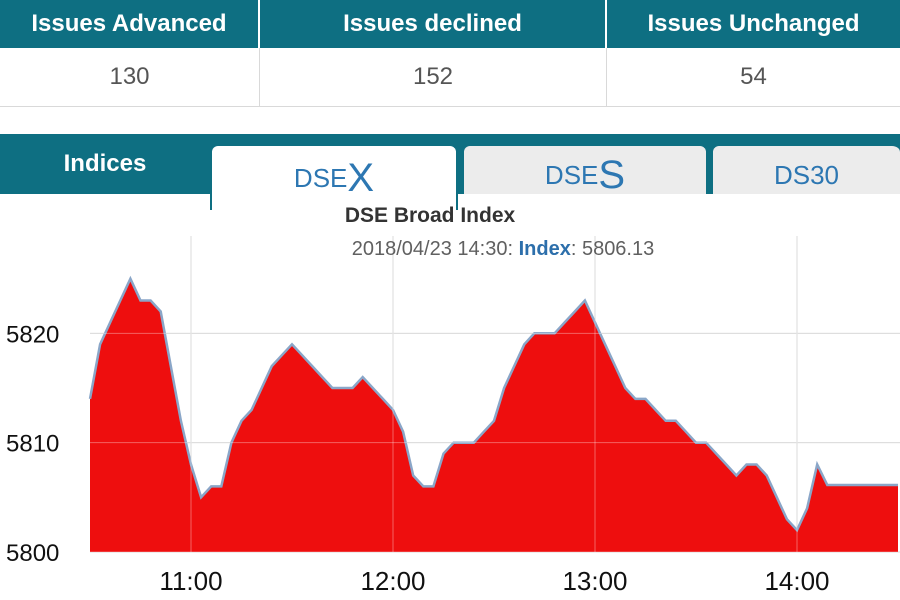 Image resolution: width=900 pixels, height=600 pixels. Describe the element at coordinates (392, 581) in the screenshot. I see `x-tick-1200: 12:00` at that location.